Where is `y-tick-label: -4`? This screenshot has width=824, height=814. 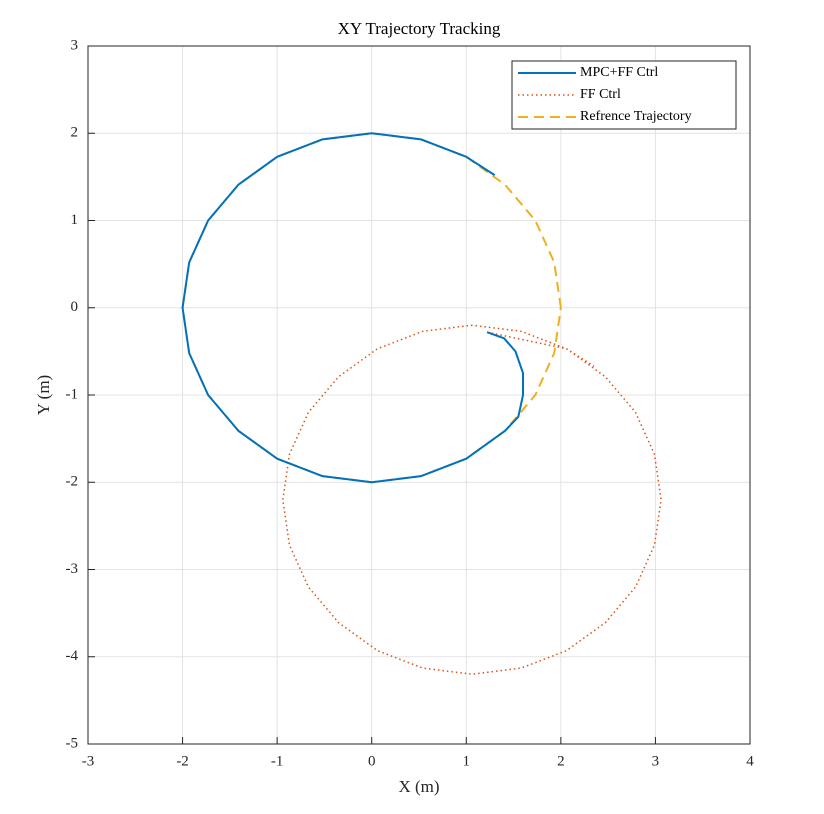
y-tick-label: -4 is located at coordinates (72, 656).